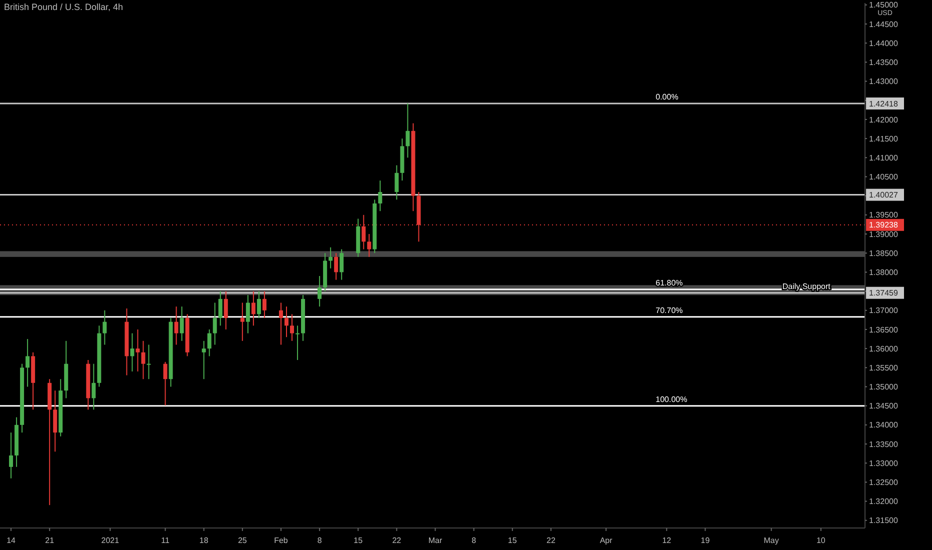  Describe the element at coordinates (883, 311) in the screenshot. I see `y-tick-label: 1.37000` at that location.